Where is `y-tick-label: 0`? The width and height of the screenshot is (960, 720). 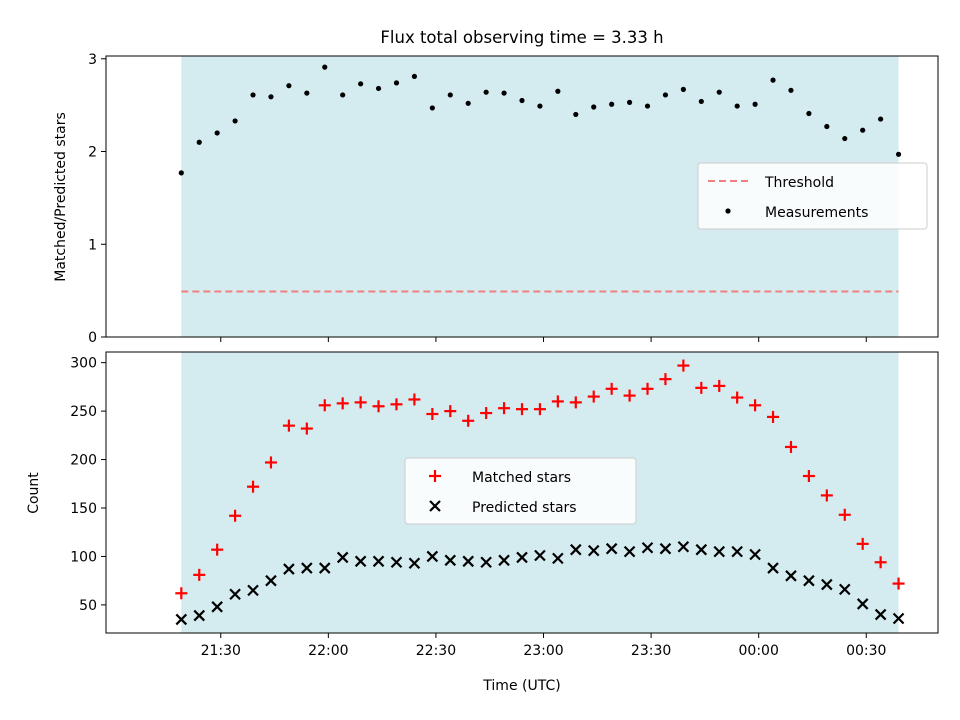
y-tick-label: 0 is located at coordinates (92, 338).